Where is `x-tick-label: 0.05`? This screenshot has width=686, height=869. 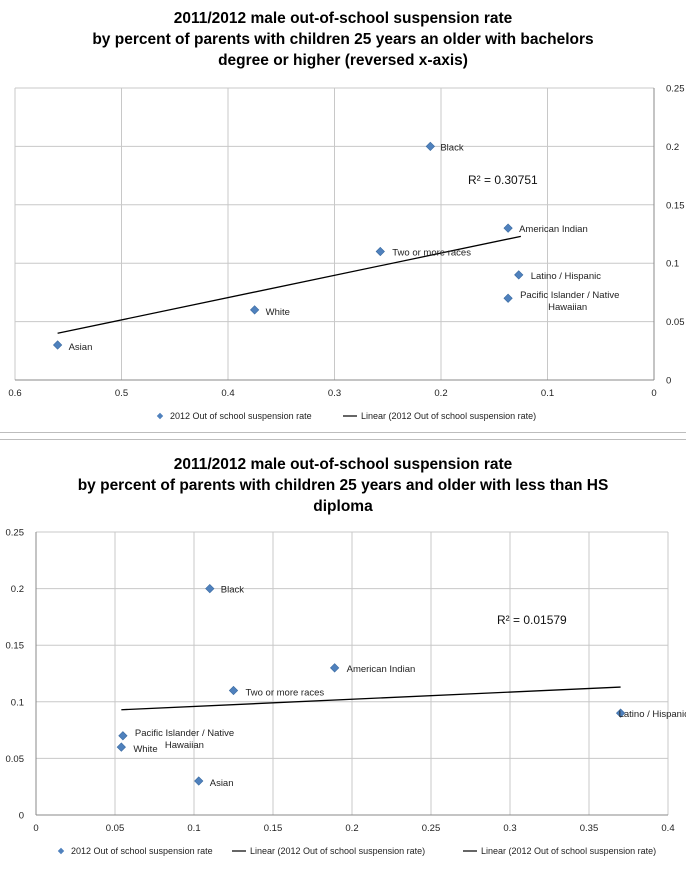
x-tick-label: 0.05 is located at coordinates (115, 828).